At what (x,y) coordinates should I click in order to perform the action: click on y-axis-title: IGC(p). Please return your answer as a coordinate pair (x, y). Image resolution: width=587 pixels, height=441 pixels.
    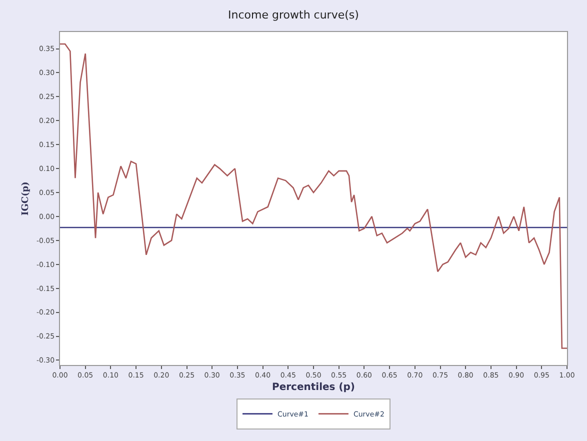
    Looking at the image, I should click on (25, 199).